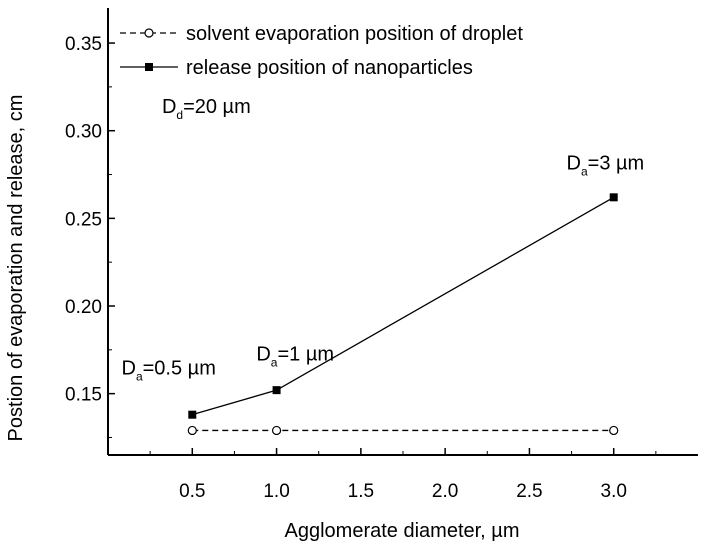 The image size is (718, 552). I want to click on x-tick-label: 3.0, so click(614, 491).